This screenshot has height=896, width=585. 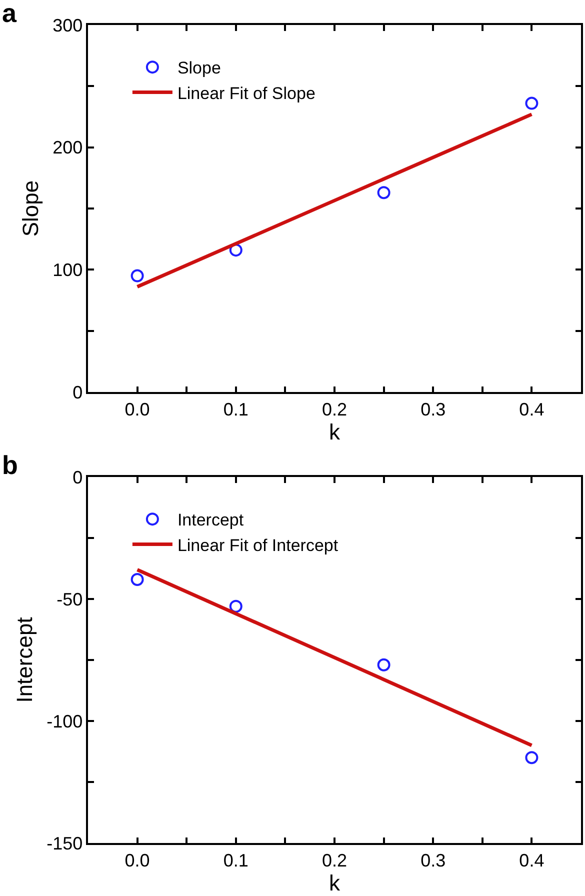 I want to click on y-tick-label: 100, so click(x=67, y=270).